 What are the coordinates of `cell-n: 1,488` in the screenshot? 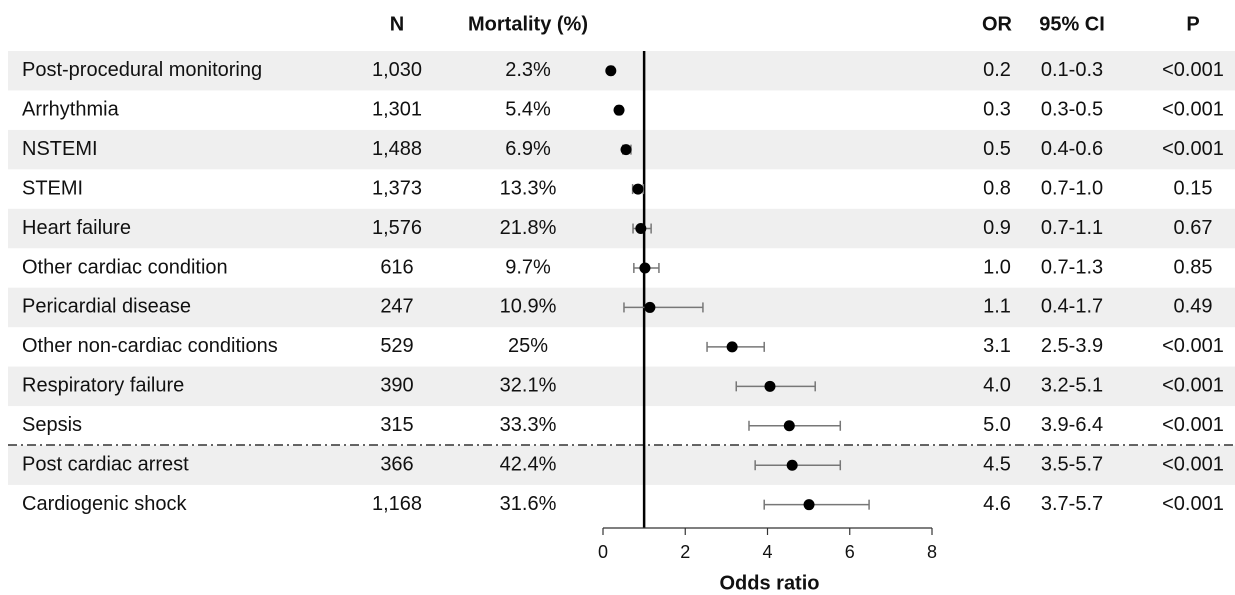 It's located at (397, 149).